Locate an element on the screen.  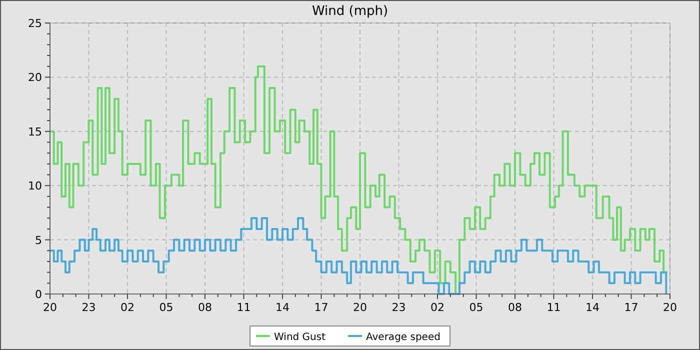
y-tick-label: 25 is located at coordinates (35, 23).